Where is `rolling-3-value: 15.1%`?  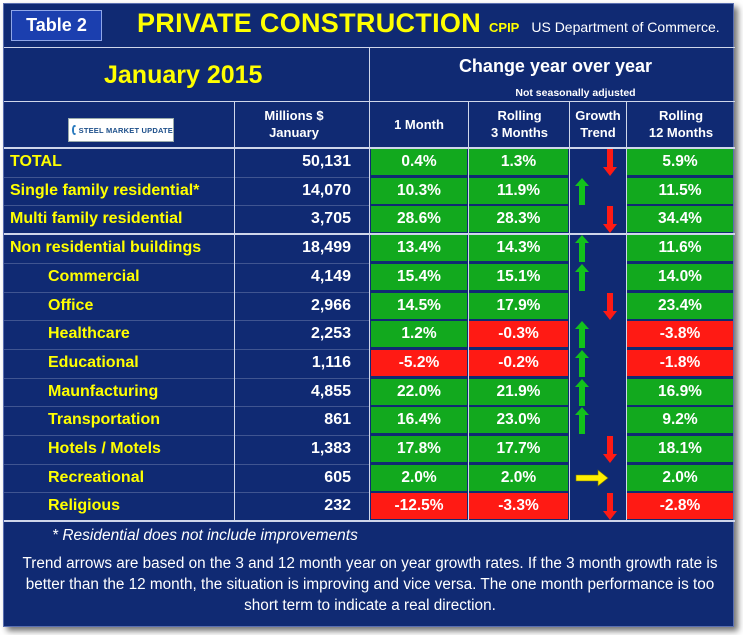
rolling-3-value: 15.1% is located at coordinates (518, 276).